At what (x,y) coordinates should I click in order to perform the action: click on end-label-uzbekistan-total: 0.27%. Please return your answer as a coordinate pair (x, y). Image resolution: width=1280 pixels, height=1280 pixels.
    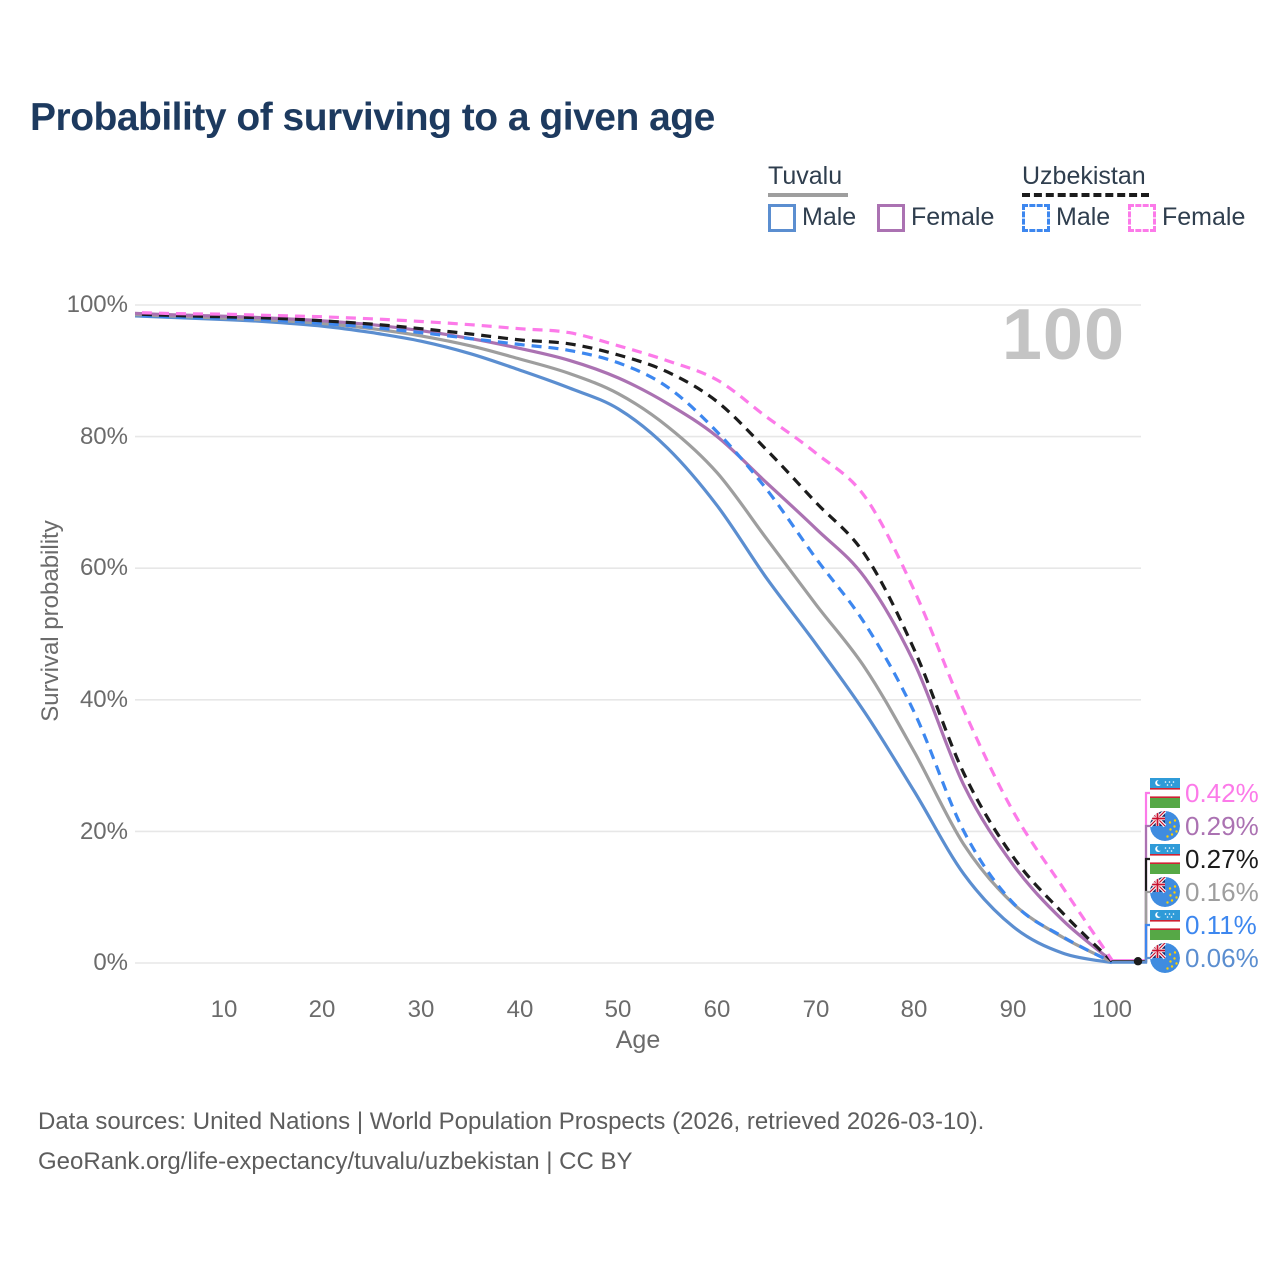
    Looking at the image, I should click on (1204, 859).